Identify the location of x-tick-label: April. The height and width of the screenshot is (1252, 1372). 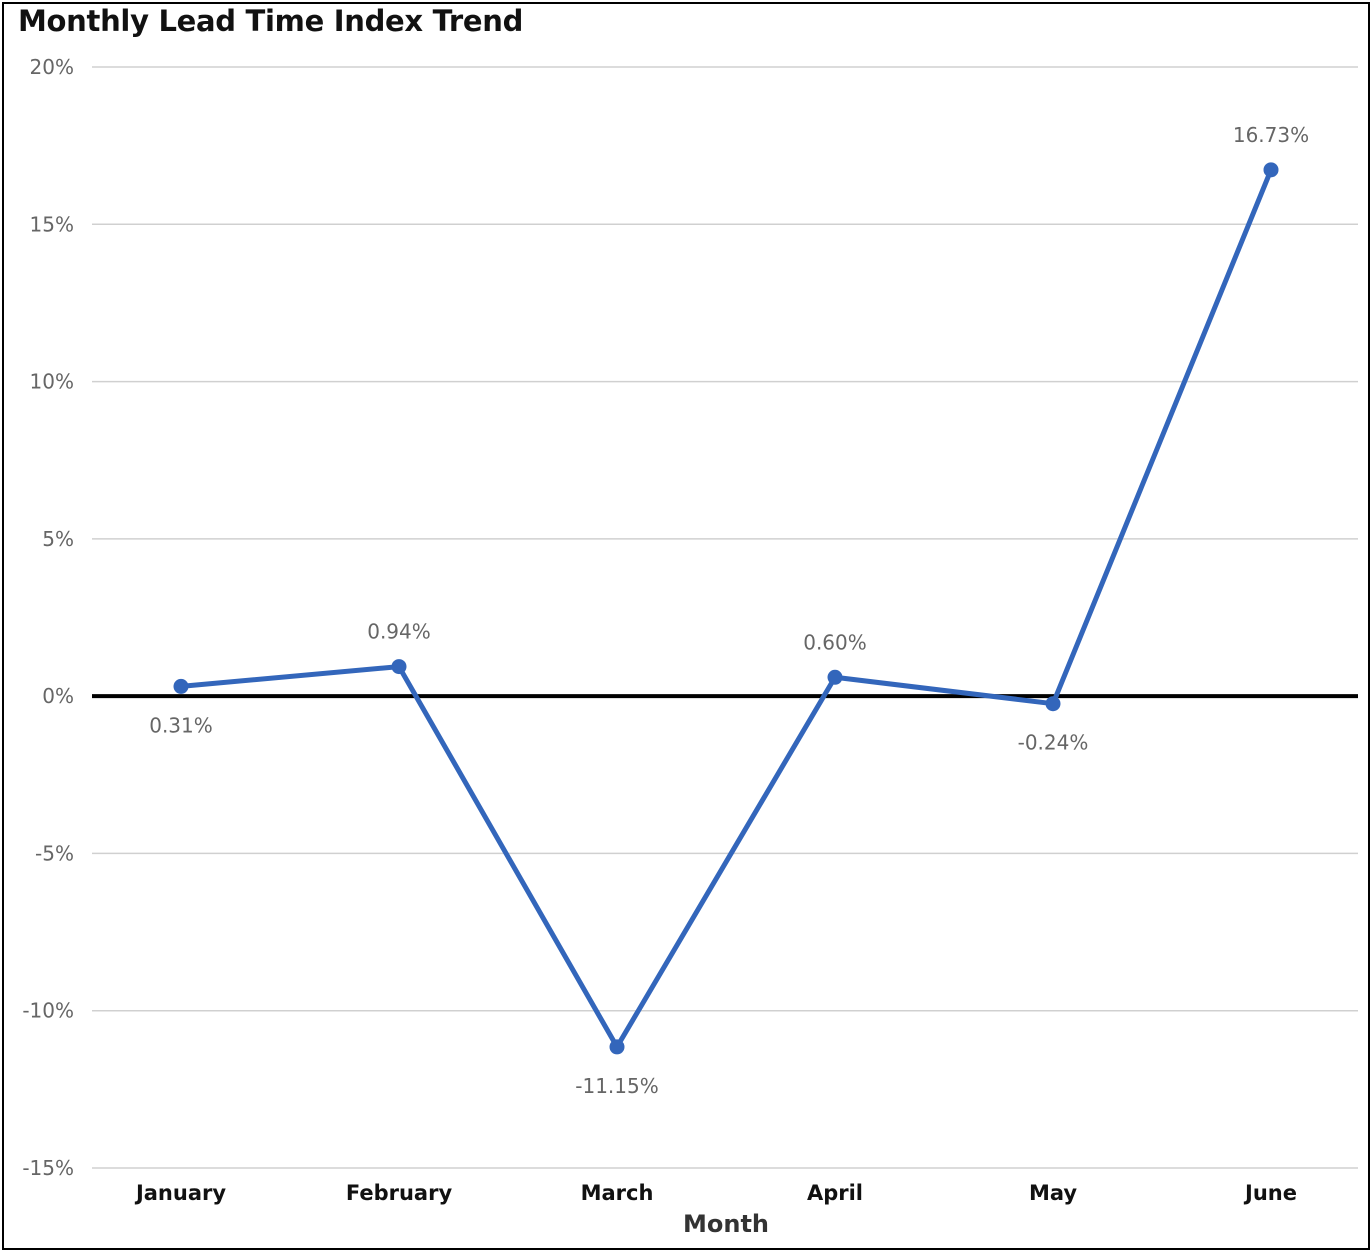
(835, 1193).